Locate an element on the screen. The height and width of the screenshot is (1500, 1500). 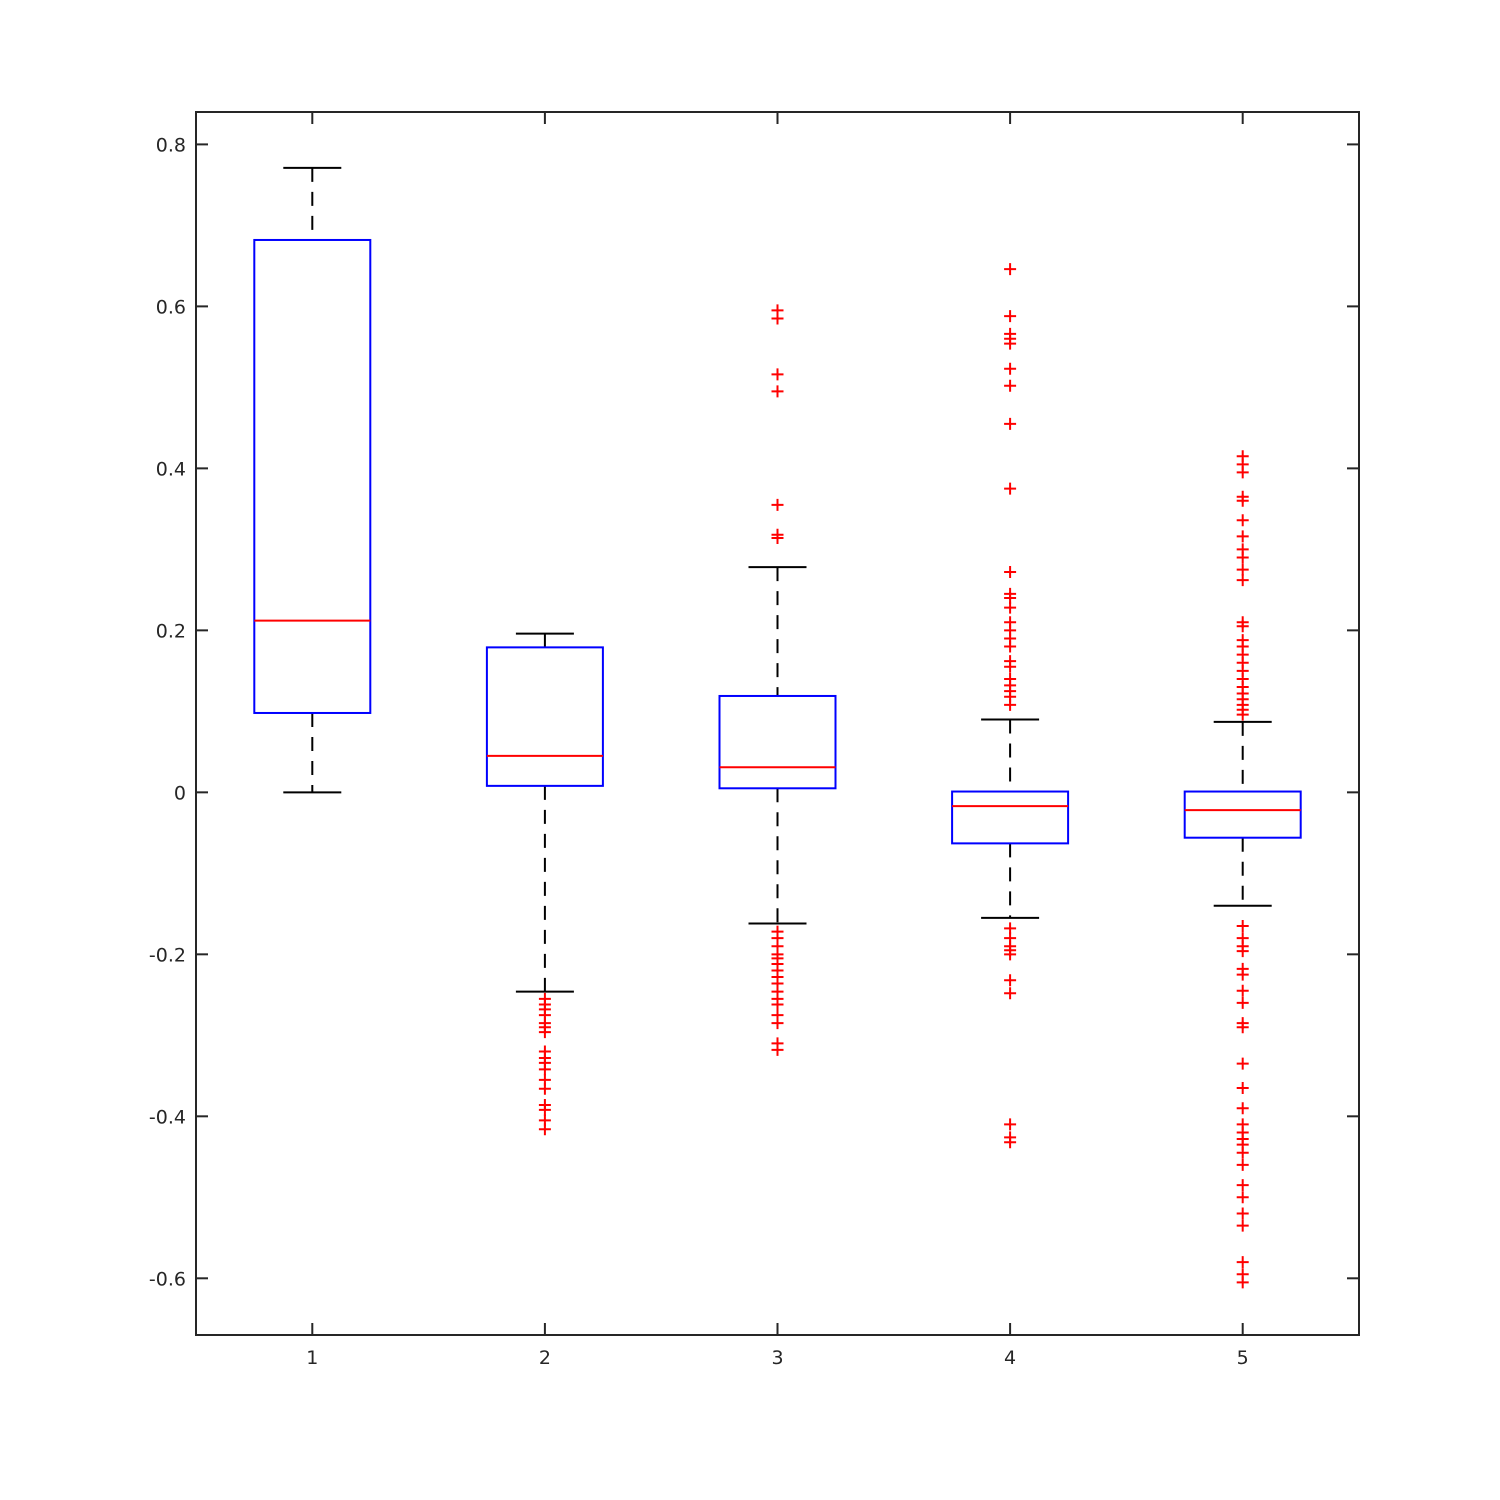
y-tick-label: 0 is located at coordinates (180, 793).